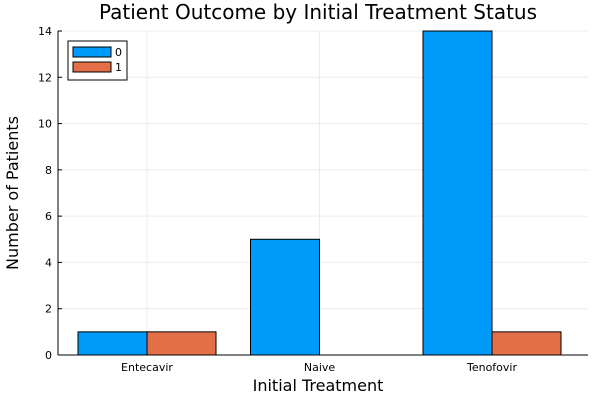  I want to click on legend: 0 1, so click(97, 60).